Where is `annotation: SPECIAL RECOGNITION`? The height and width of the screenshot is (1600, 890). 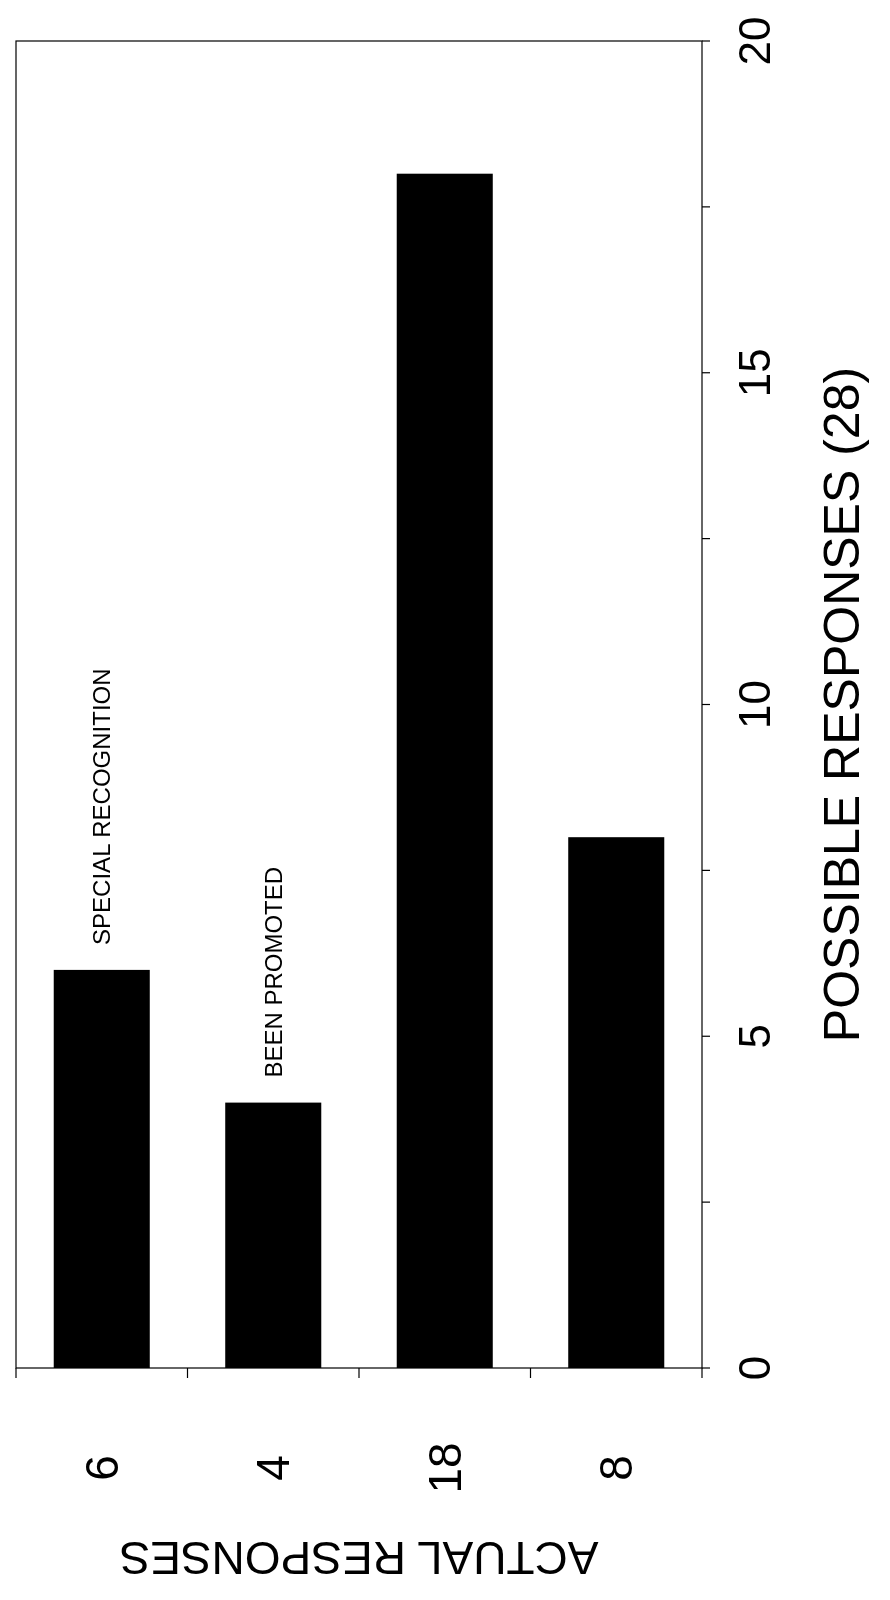
annotation: SPECIAL RECOGNITION is located at coordinates (102, 806).